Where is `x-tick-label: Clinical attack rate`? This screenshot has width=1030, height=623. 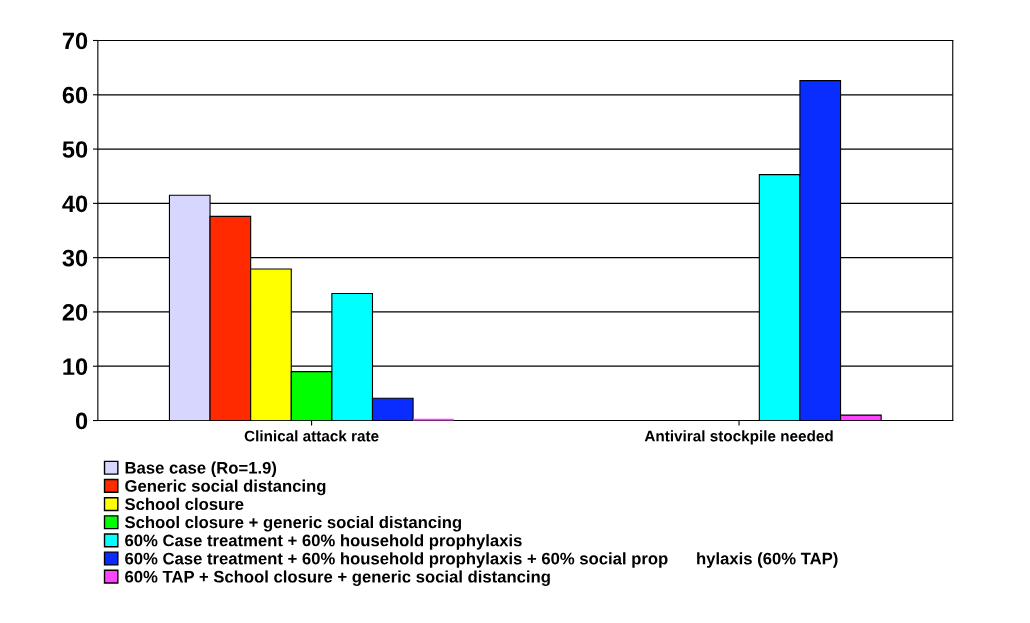
x-tick-label: Clinical attack rate is located at coordinates (311, 436).